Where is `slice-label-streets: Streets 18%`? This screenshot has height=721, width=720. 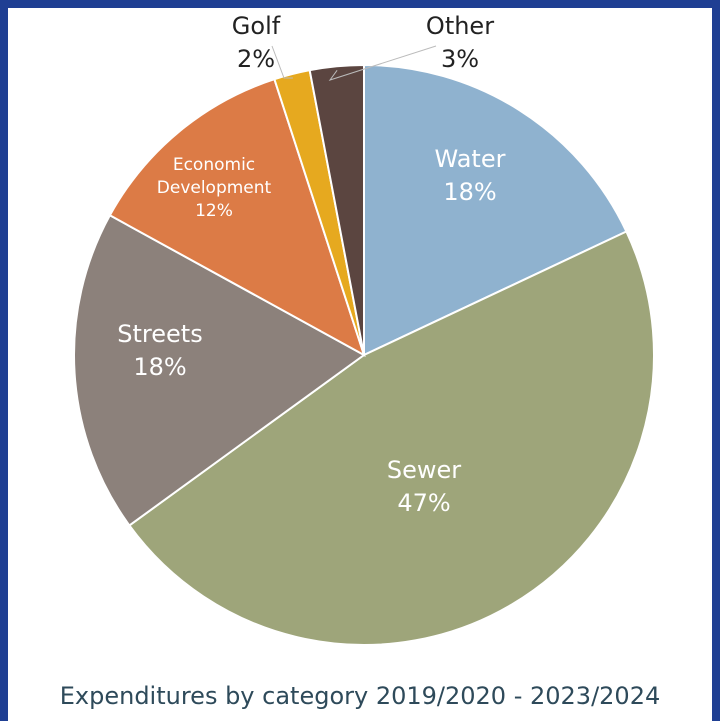
slice-label-streets: Streets 18% is located at coordinates (159, 350).